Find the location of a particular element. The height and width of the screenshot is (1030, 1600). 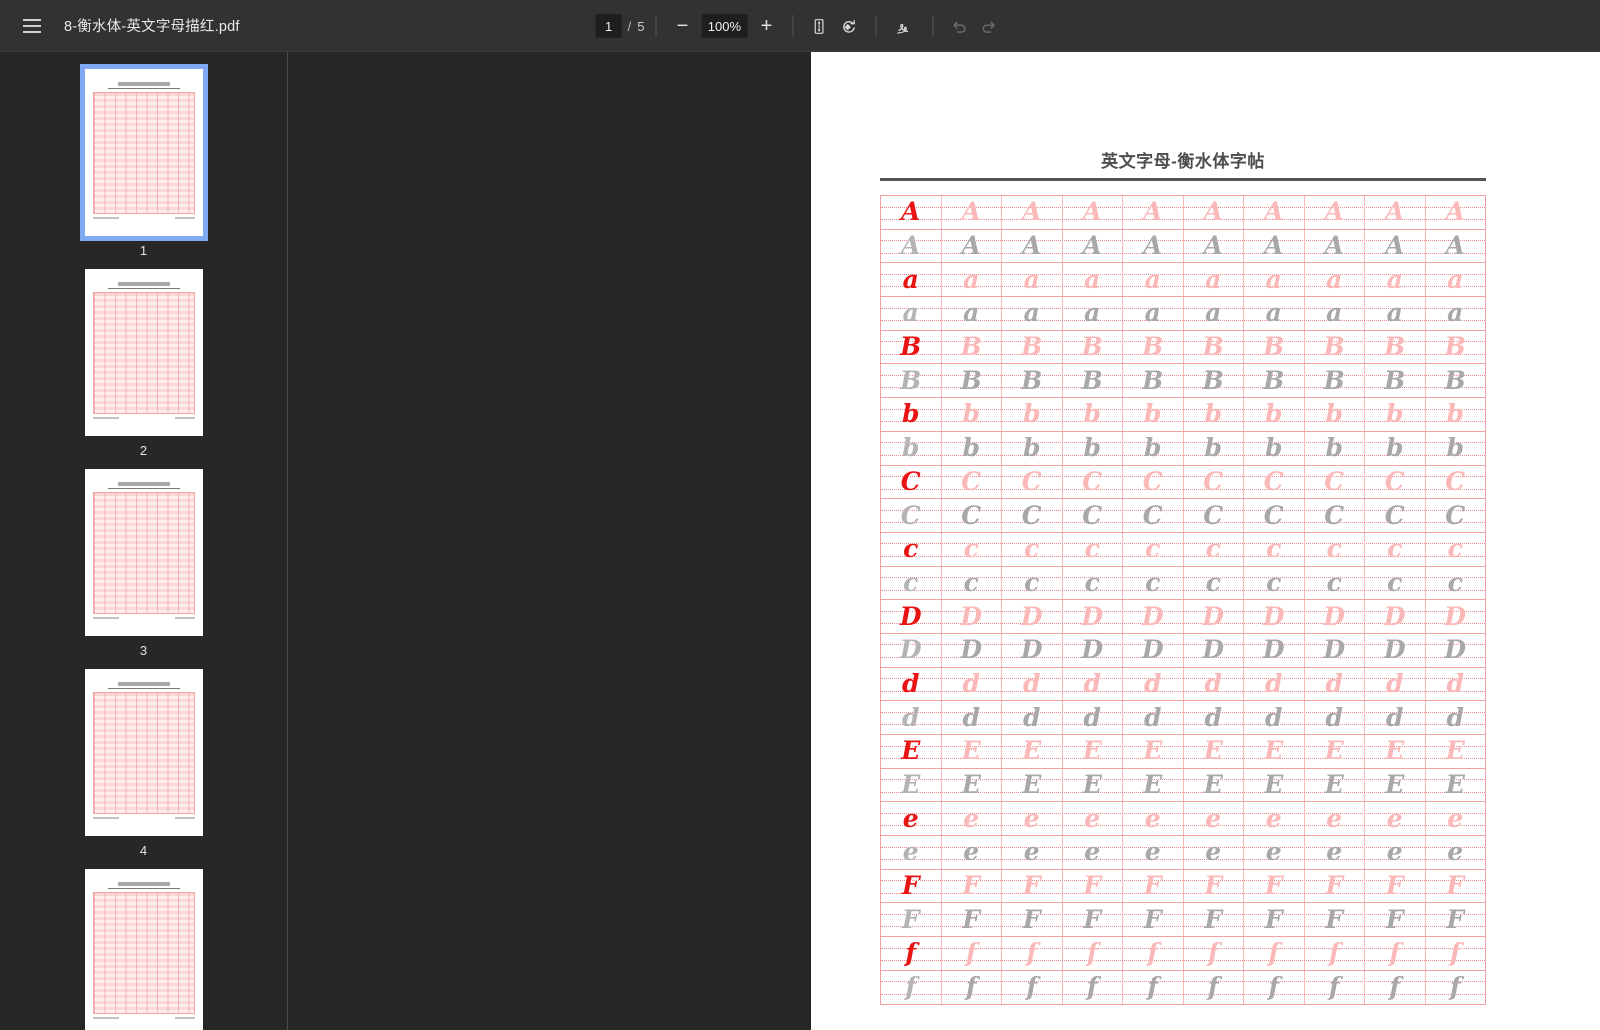

zoom-out-button: − is located at coordinates (682, 26).